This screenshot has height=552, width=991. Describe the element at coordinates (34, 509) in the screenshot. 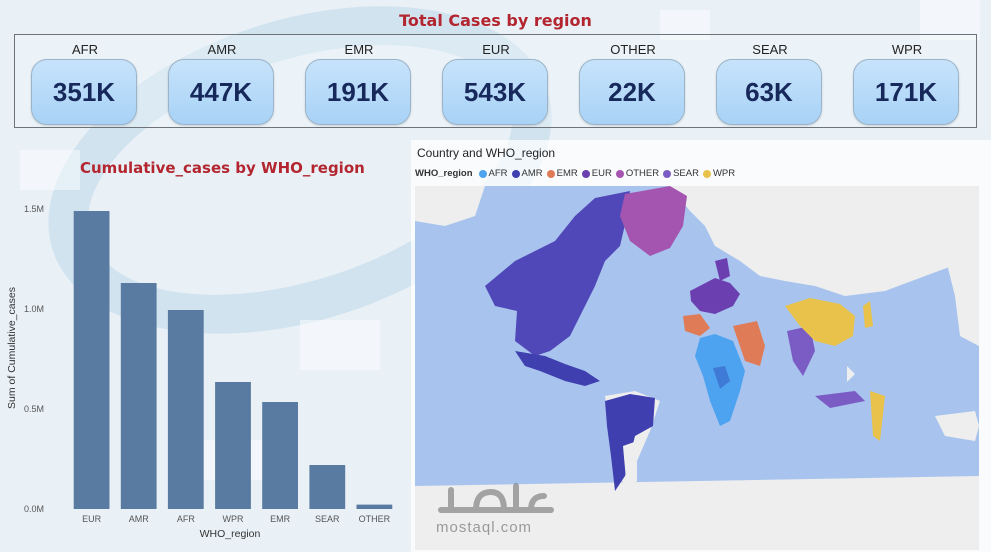

I see `y-tick-label: 0.0M` at that location.